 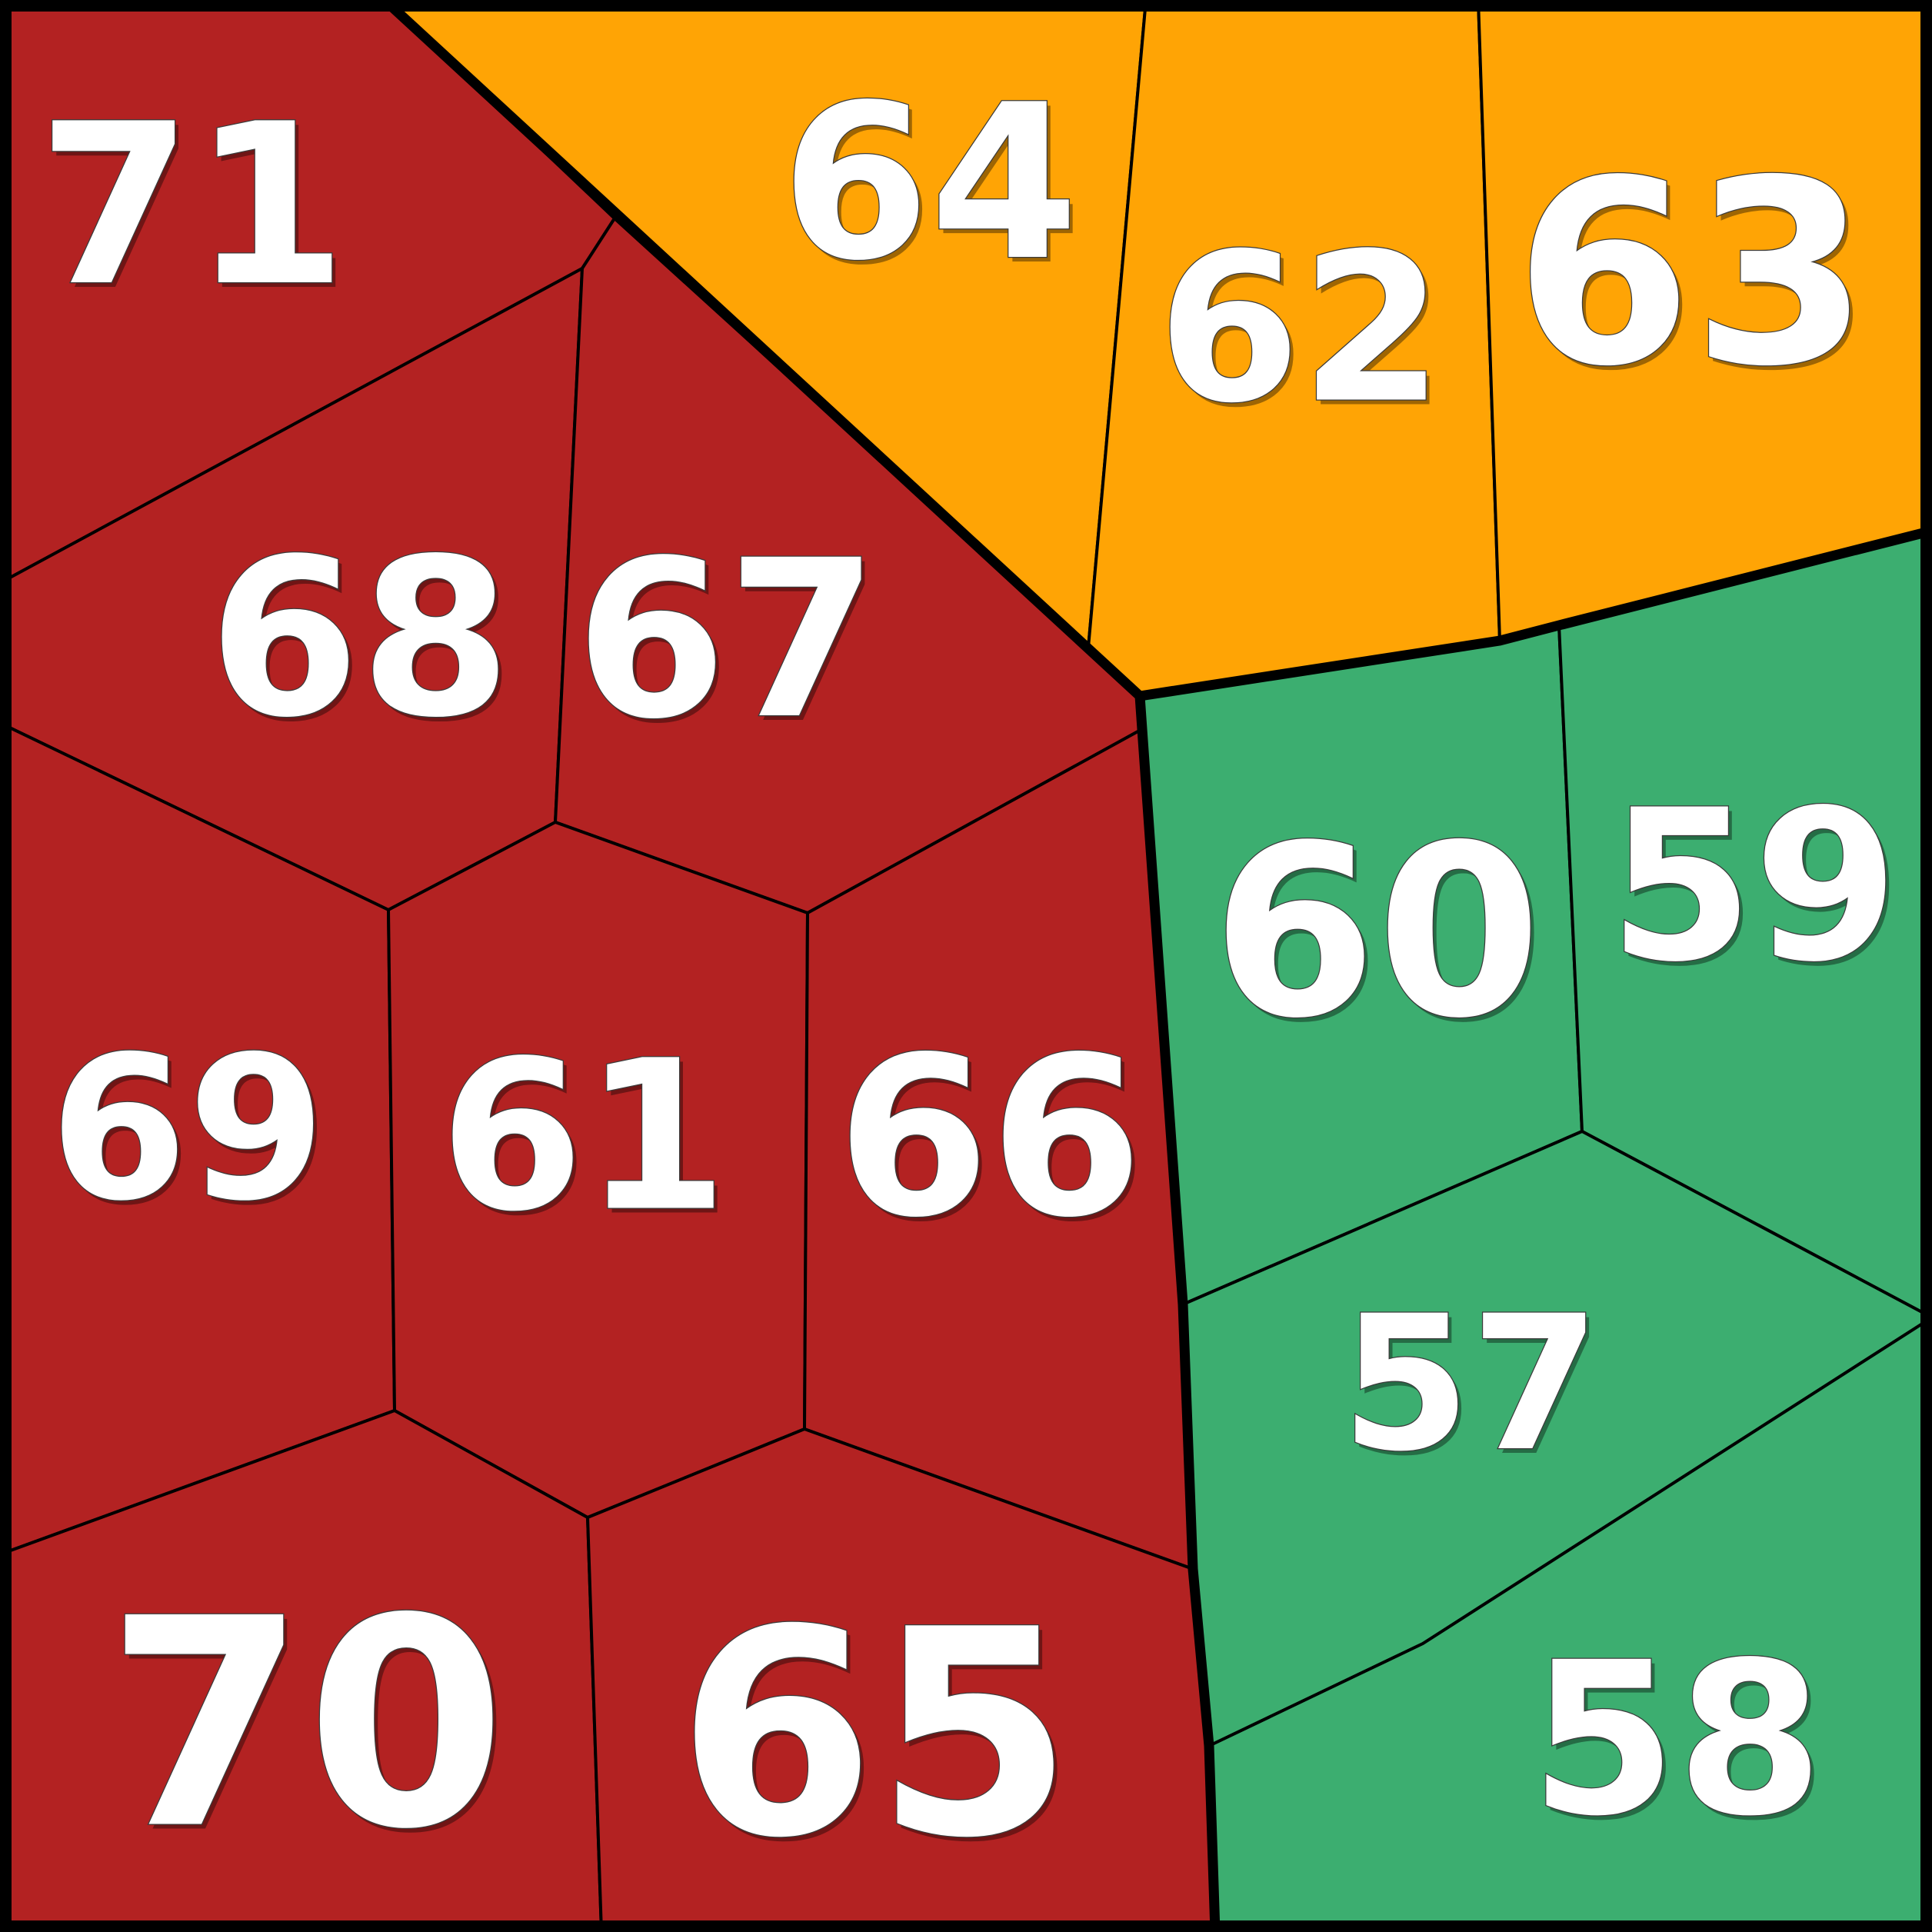 I want to click on cell-70-region, so click(x=301, y=1670).